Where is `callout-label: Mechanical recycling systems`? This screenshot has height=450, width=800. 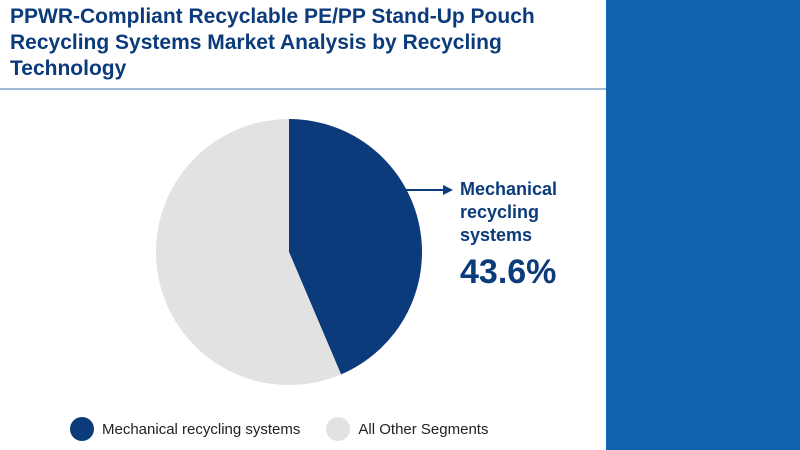 callout-label: Mechanical recycling systems is located at coordinates (509, 212).